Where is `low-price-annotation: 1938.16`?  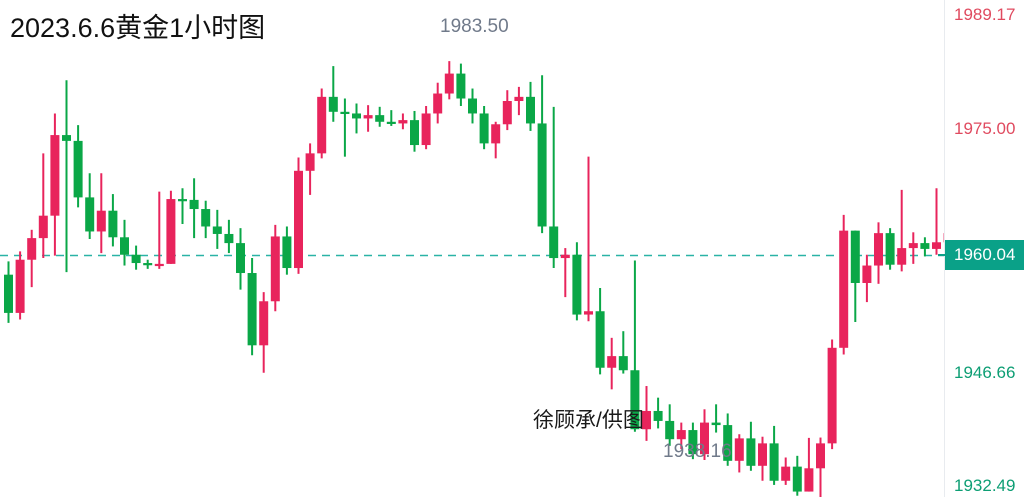
low-price-annotation: 1938.16 is located at coordinates (697, 451).